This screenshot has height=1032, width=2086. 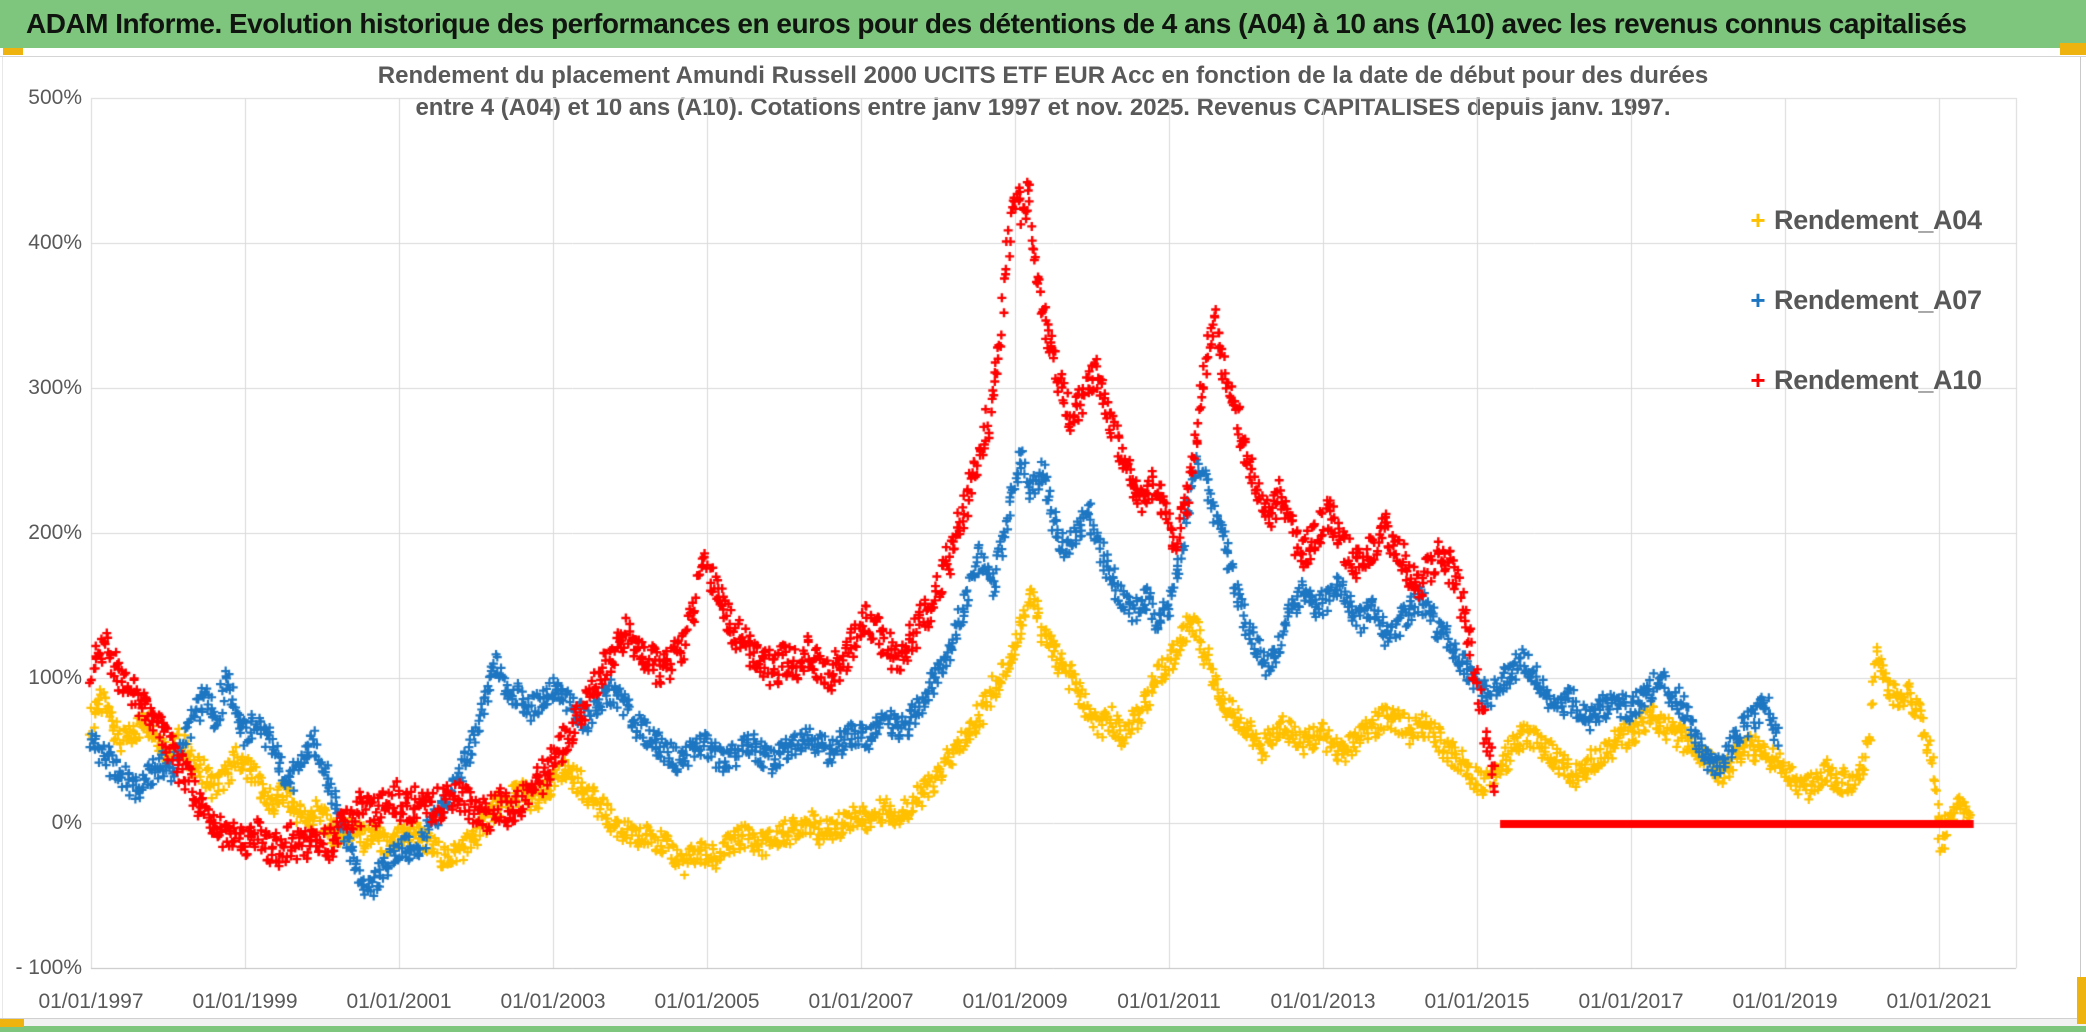 What do you see at coordinates (12, 1023) in the screenshot?
I see `gold-accent-bottom-left` at bounding box center [12, 1023].